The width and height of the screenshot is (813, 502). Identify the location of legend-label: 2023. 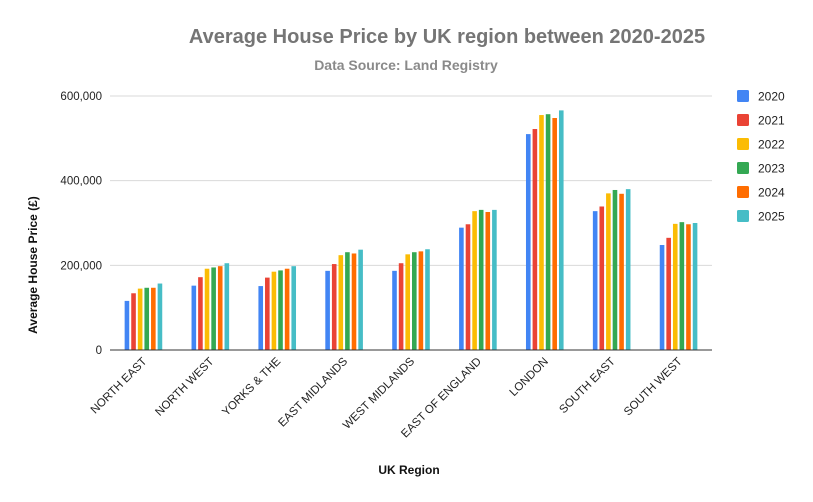
(771, 169).